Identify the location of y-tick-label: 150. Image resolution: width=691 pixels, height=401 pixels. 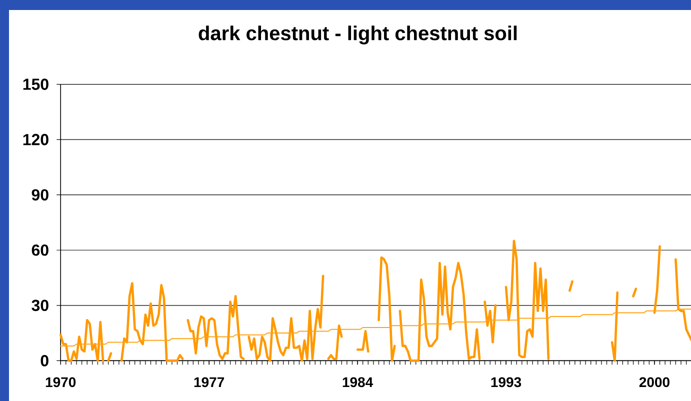
(35, 84).